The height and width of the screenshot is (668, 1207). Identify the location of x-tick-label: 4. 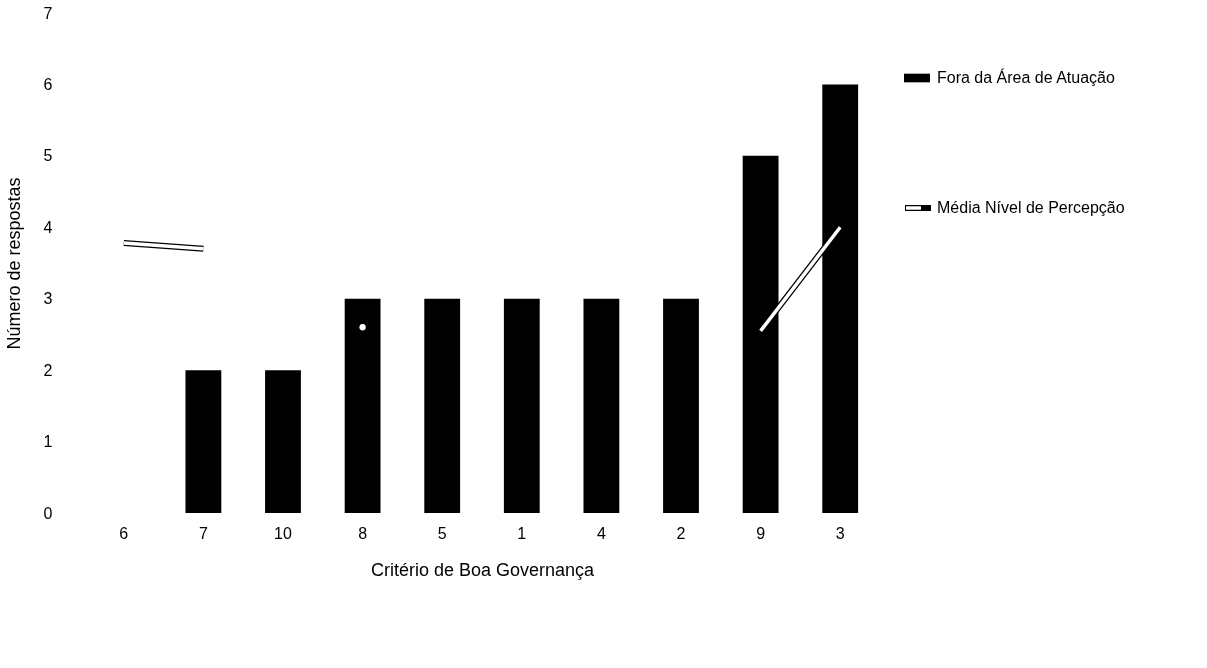
(601, 533).